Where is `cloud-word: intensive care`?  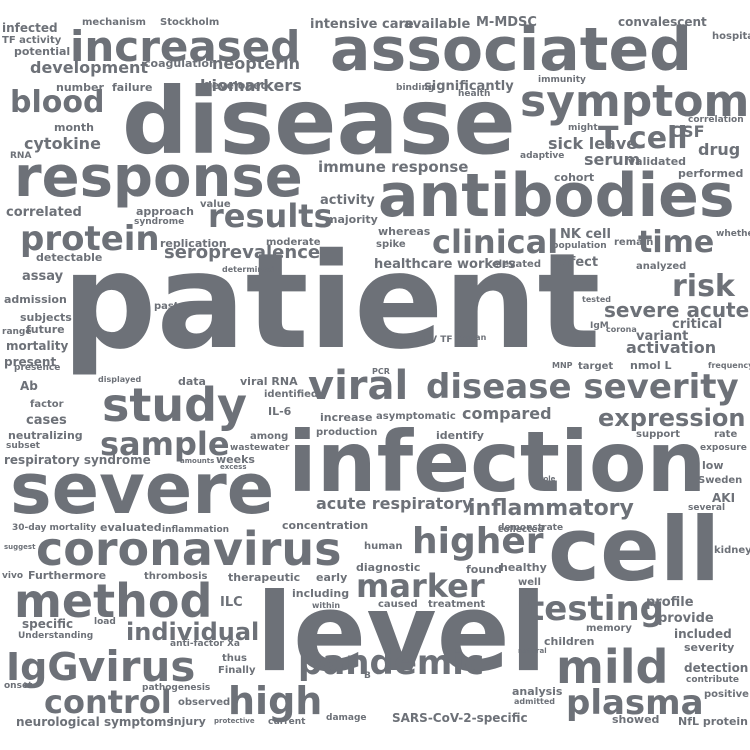 cloud-word: intensive care is located at coordinates (362, 24).